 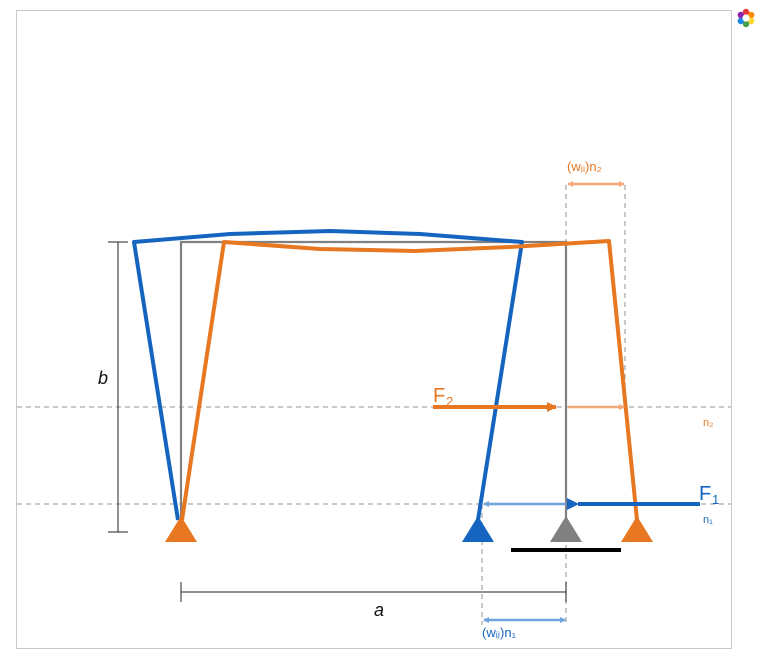 I want to click on label-f2-sub: 2, so click(x=449, y=401).